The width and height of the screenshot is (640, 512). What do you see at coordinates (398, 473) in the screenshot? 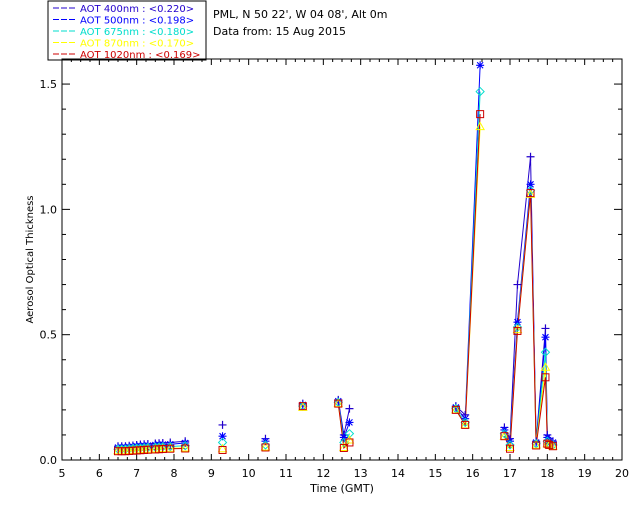
I see `x-tick-label: 14` at bounding box center [398, 473].